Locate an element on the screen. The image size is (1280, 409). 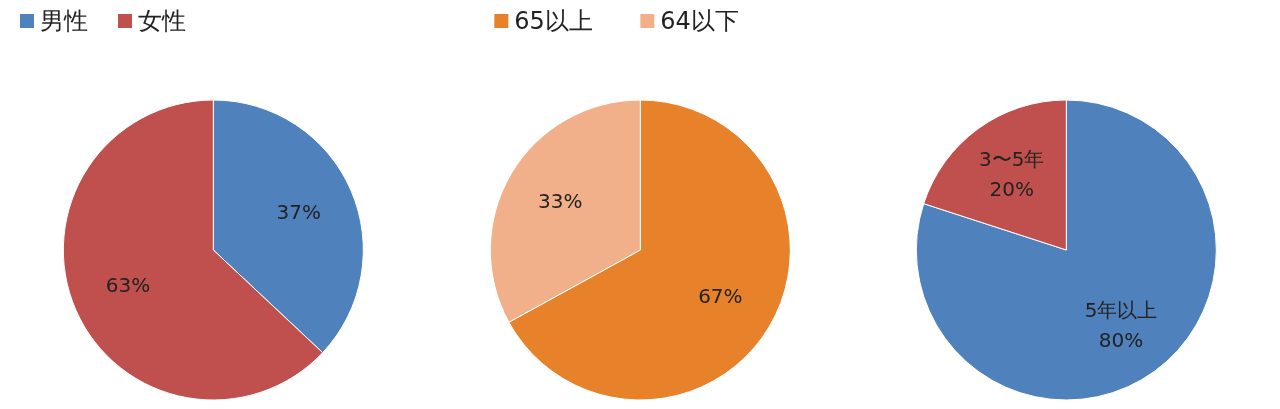
legend-label: 65以上 is located at coordinates (553, 21).